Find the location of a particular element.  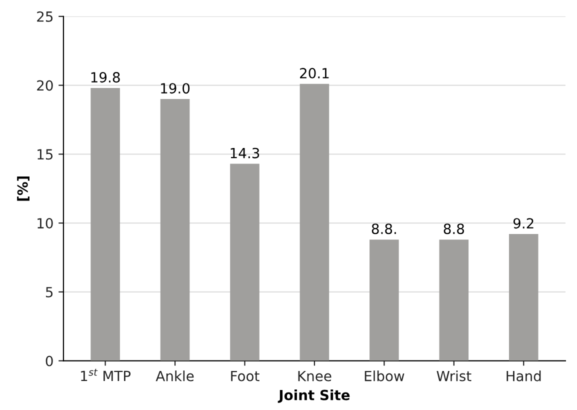

x-tick-label: Wrist is located at coordinates (454, 376).